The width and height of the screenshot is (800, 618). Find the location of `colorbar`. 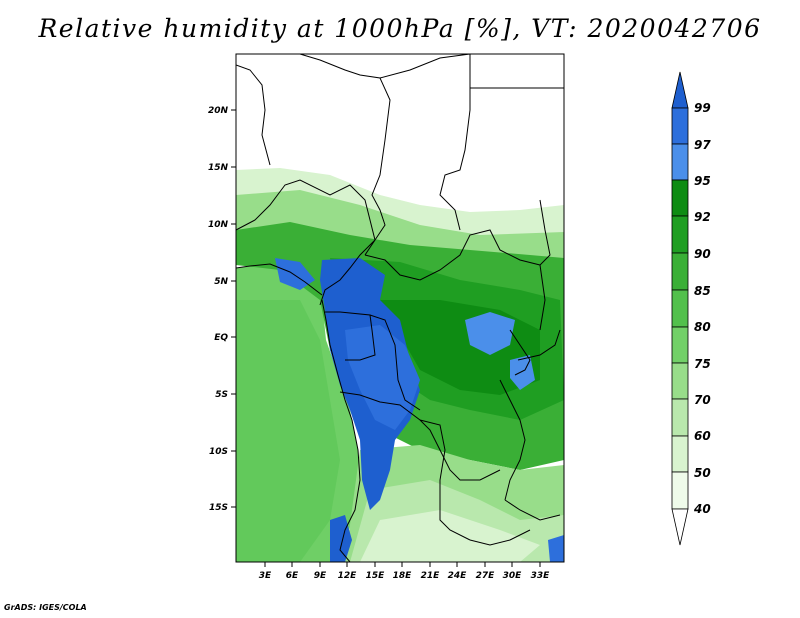

colorbar is located at coordinates (680, 308).